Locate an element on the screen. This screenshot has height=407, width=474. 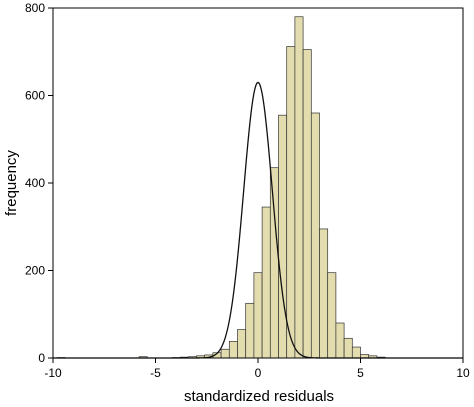
y-tick-label: 800 is located at coordinates (35, 8).